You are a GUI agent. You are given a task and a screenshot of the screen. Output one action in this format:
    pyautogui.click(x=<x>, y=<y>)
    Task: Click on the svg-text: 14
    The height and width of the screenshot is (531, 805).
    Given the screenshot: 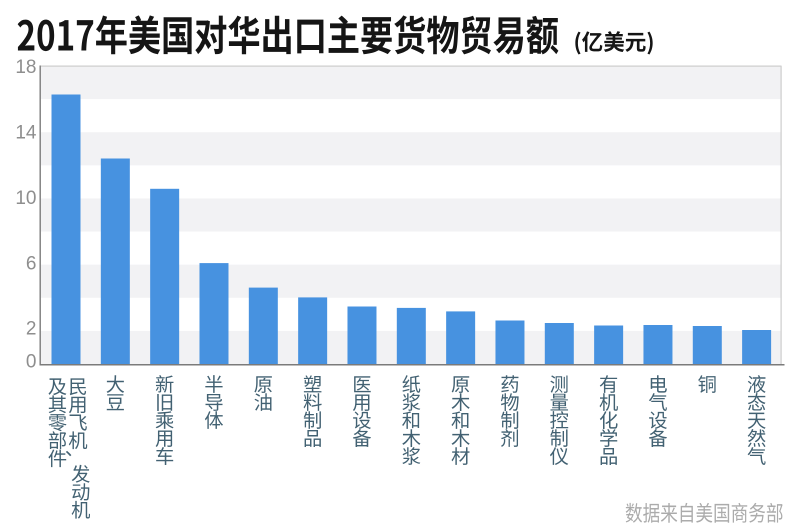 What is the action you would take?
    pyautogui.click(x=26, y=133)
    